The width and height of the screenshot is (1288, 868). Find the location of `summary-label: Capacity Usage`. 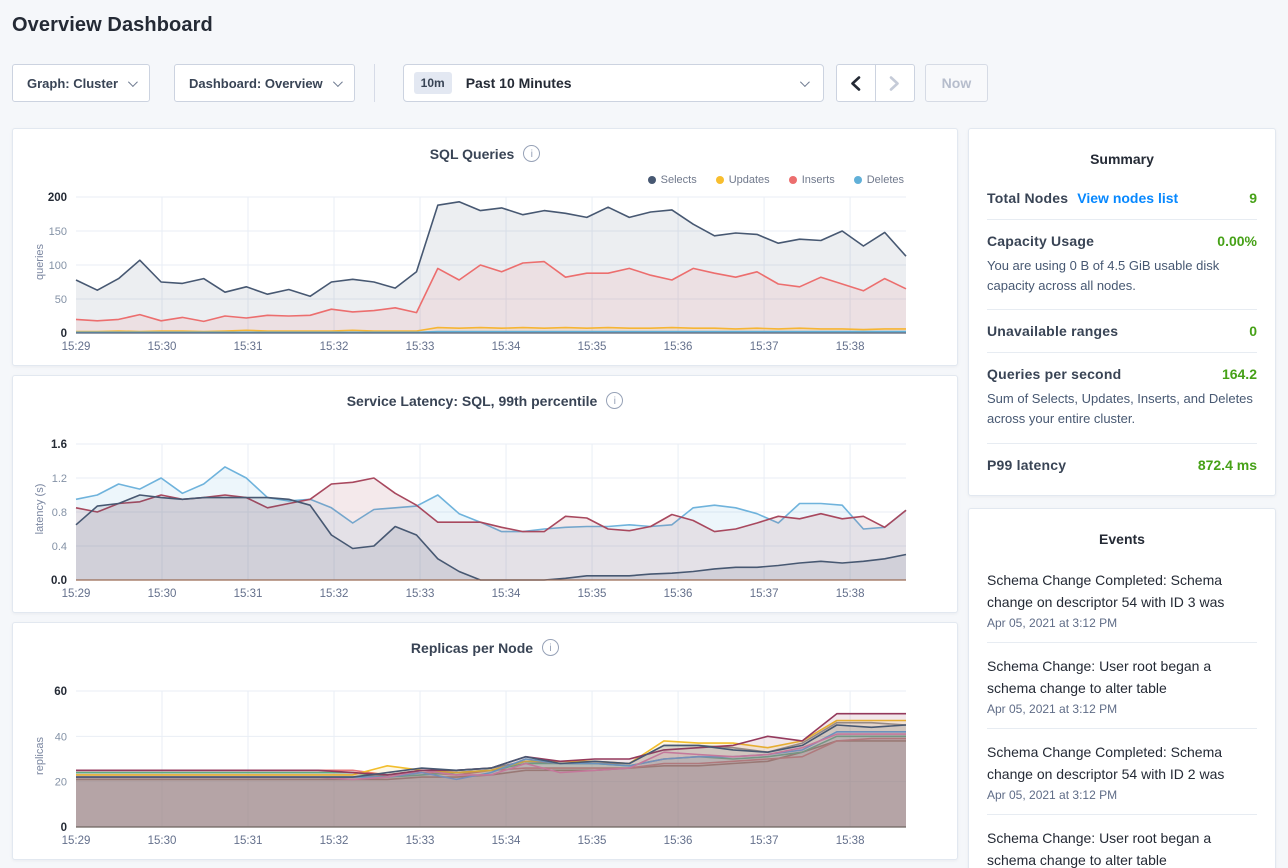

summary-label: Capacity Usage is located at coordinates (1041, 241).